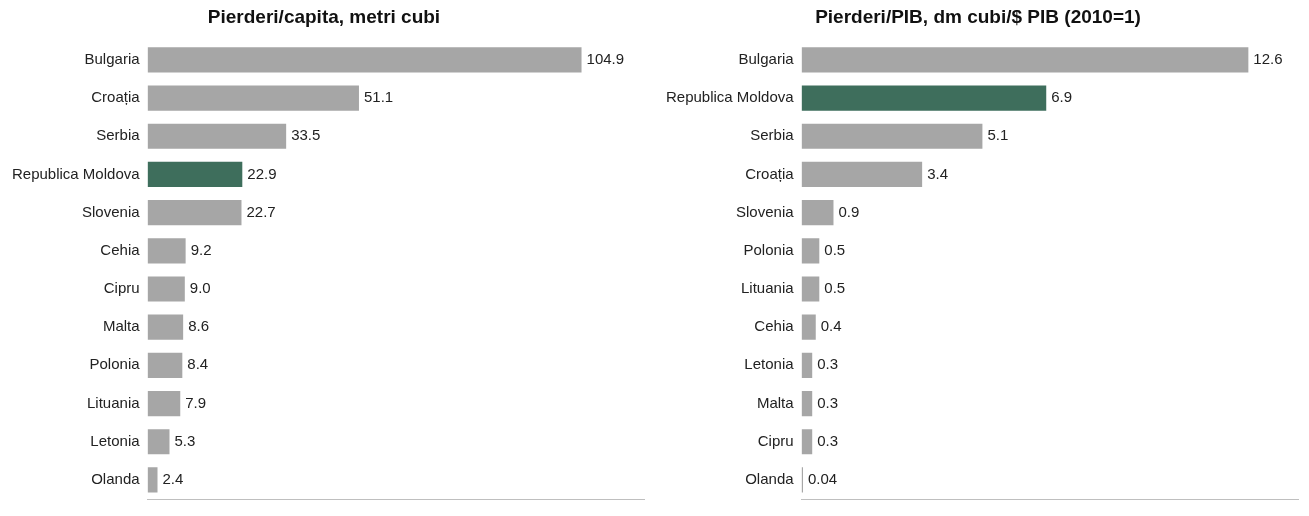 The height and width of the screenshot is (516, 1309). I want to click on data-label: 22.7, so click(261, 211).